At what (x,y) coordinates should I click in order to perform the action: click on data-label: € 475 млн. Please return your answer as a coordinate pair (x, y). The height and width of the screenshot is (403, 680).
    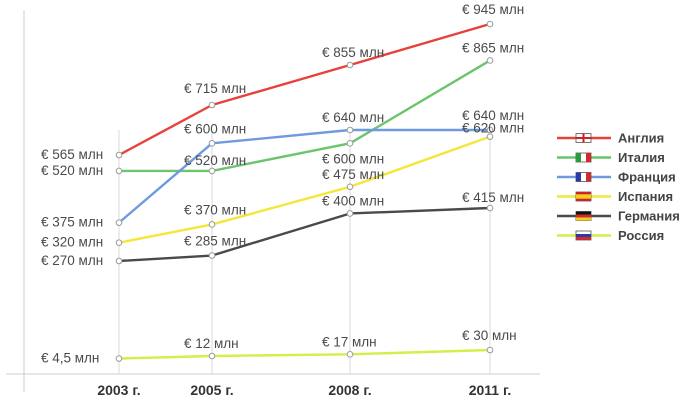
    Looking at the image, I should click on (353, 174).